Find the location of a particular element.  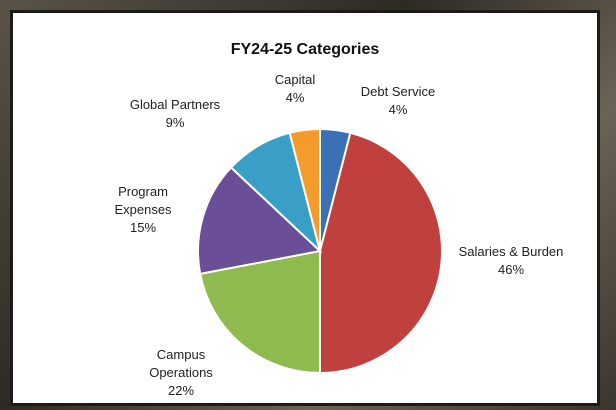

slice-label: Salaries & Burden is located at coordinates (511, 251).